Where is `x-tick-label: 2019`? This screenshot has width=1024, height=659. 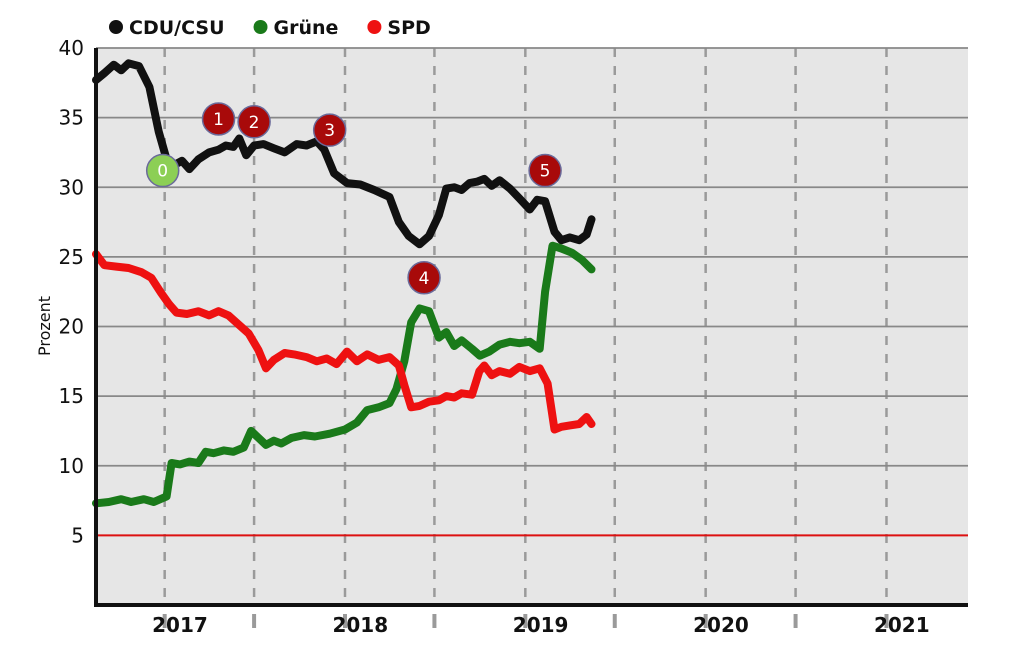 x-tick-label: 2019 is located at coordinates (541, 625).